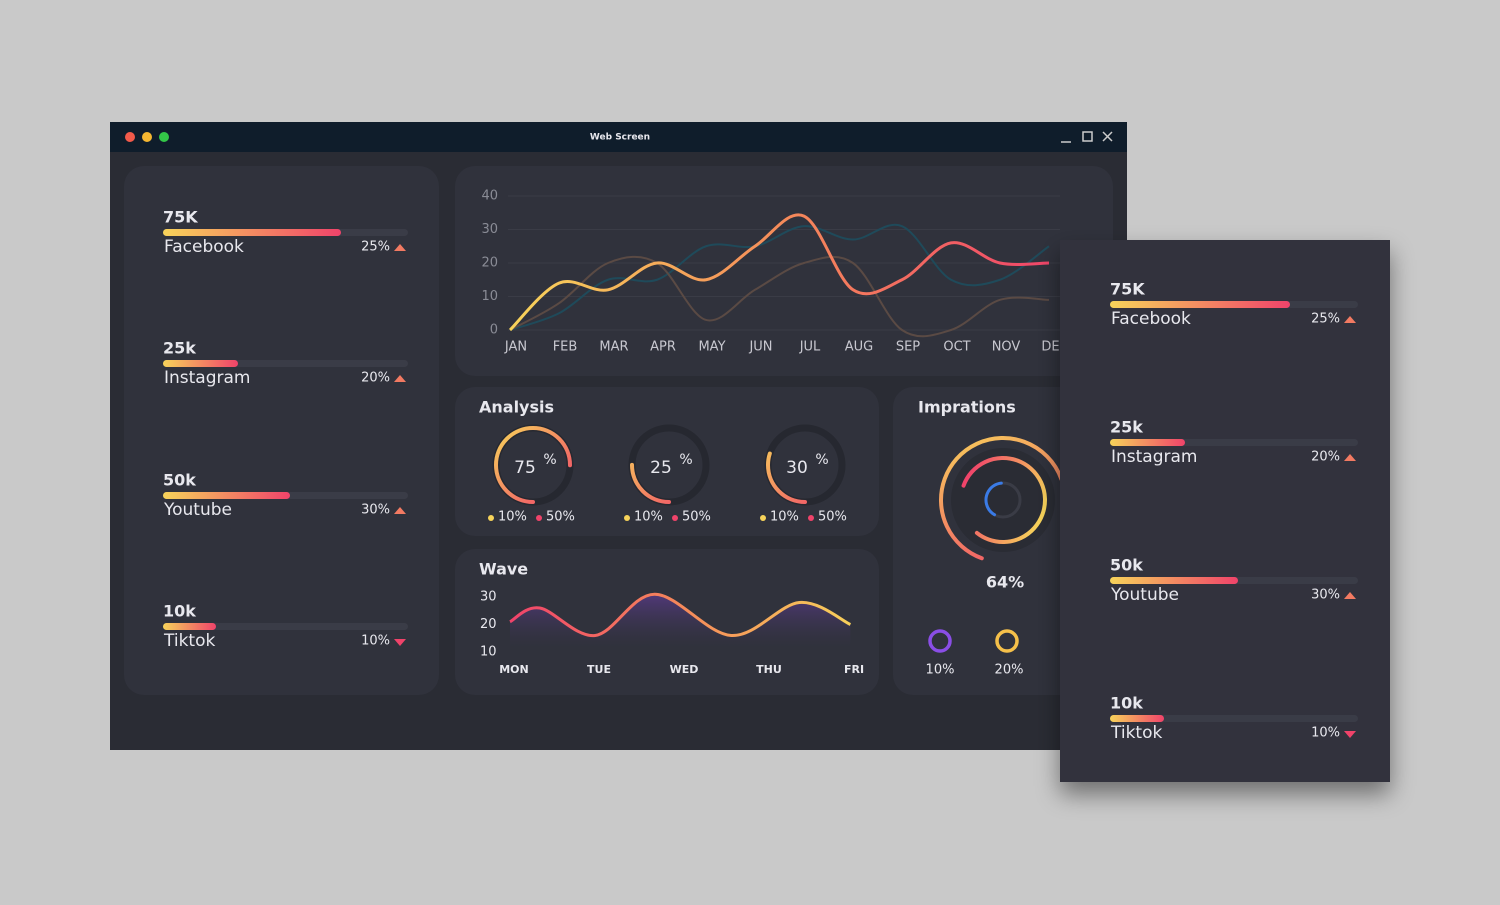  I want to click on x-tick-label: FRI, so click(854, 669).